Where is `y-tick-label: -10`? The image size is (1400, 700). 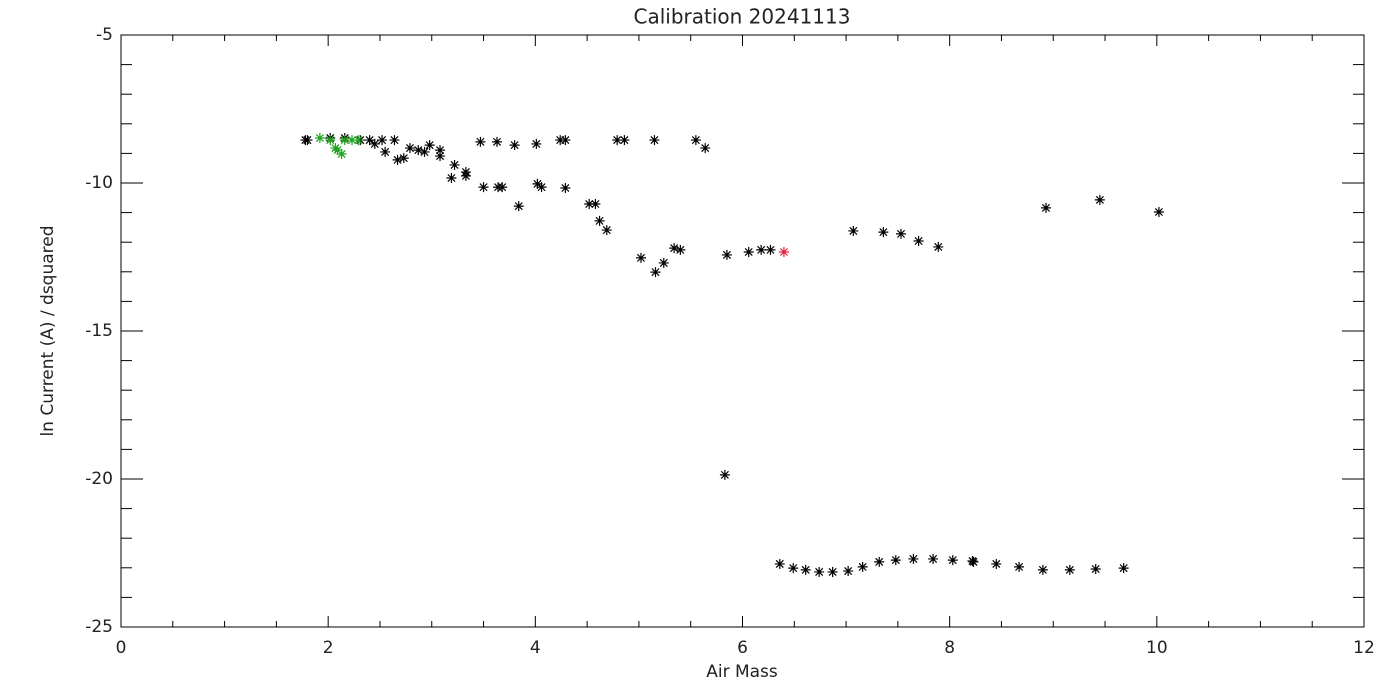
y-tick-label: -10 is located at coordinates (99, 183).